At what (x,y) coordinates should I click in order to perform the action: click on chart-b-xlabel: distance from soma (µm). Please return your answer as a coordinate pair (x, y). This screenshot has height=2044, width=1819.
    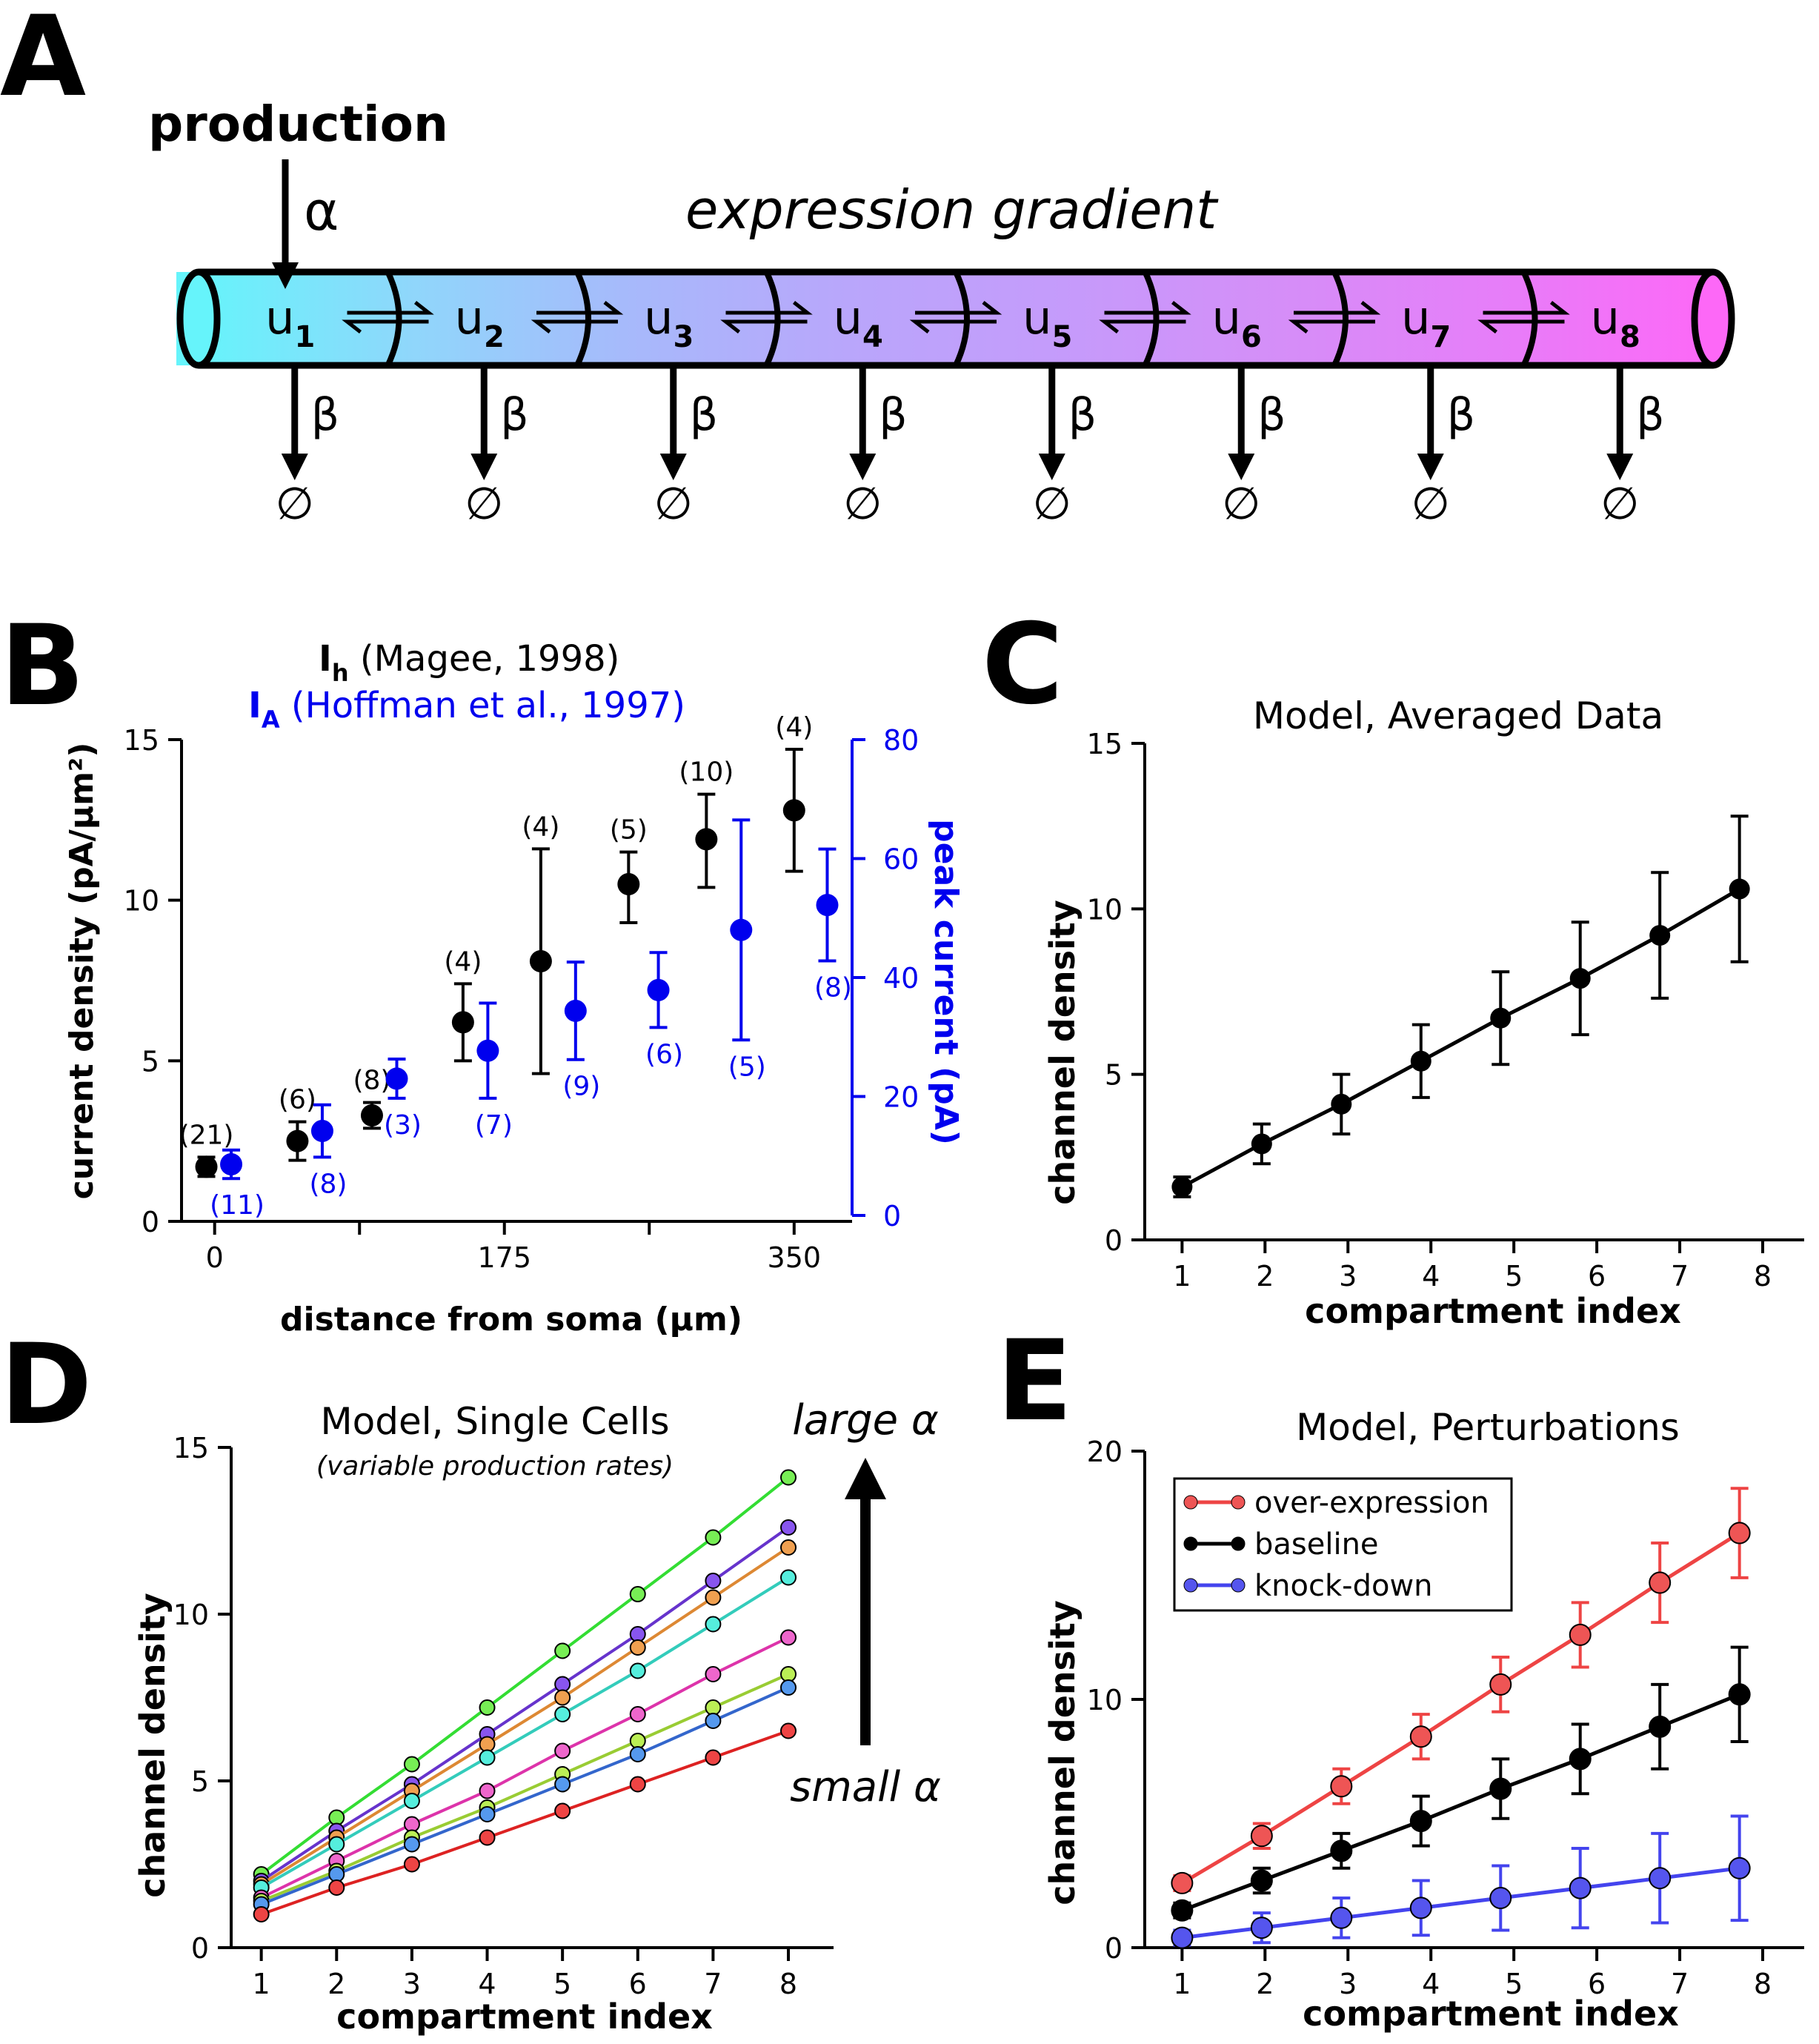
    Looking at the image, I should click on (511, 1319).